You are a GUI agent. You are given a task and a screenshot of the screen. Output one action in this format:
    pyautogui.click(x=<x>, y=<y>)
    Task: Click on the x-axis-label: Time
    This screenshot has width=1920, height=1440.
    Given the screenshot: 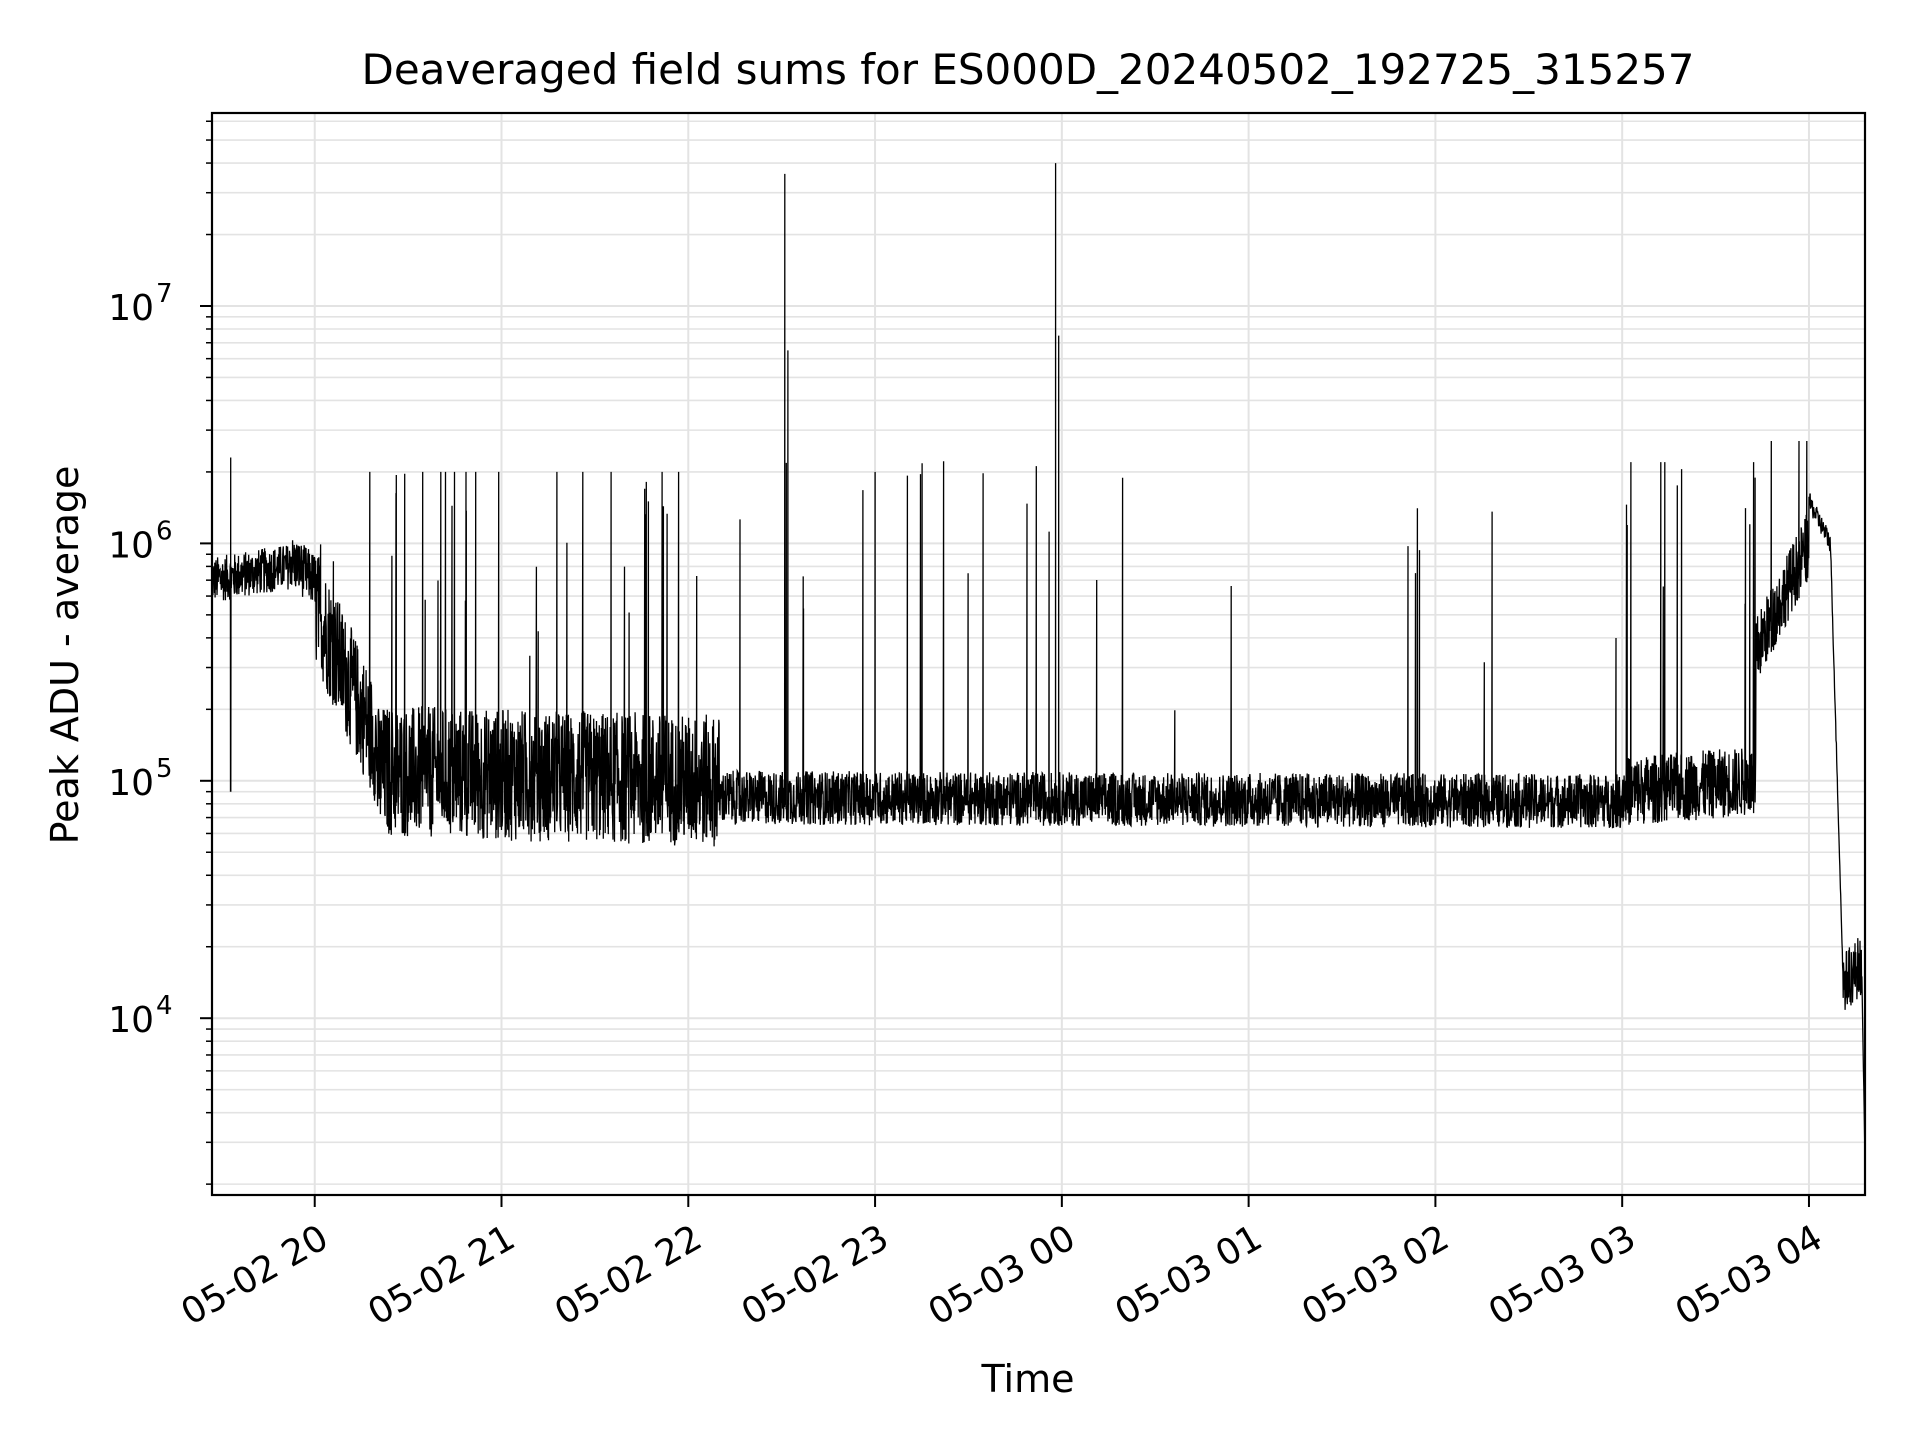 What is the action you would take?
    pyautogui.click(x=1028, y=1379)
    